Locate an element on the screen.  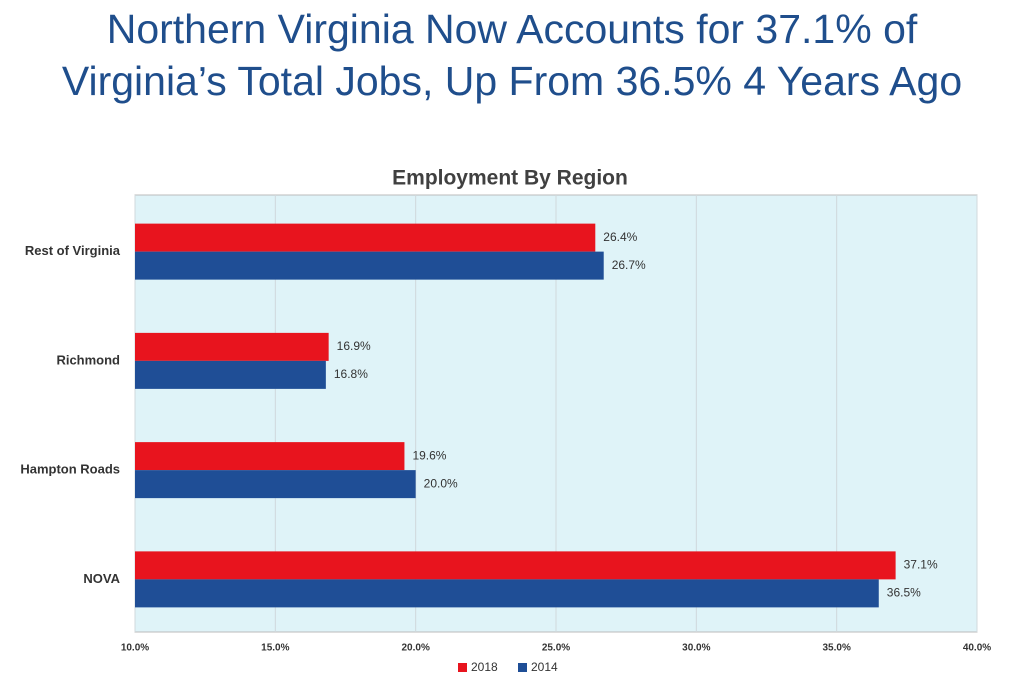
y-tick-label: Richmond is located at coordinates (88, 359).